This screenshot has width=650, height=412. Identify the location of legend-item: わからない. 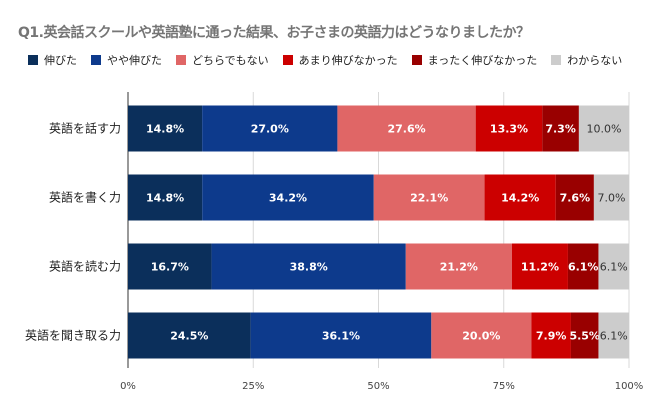
(586, 60).